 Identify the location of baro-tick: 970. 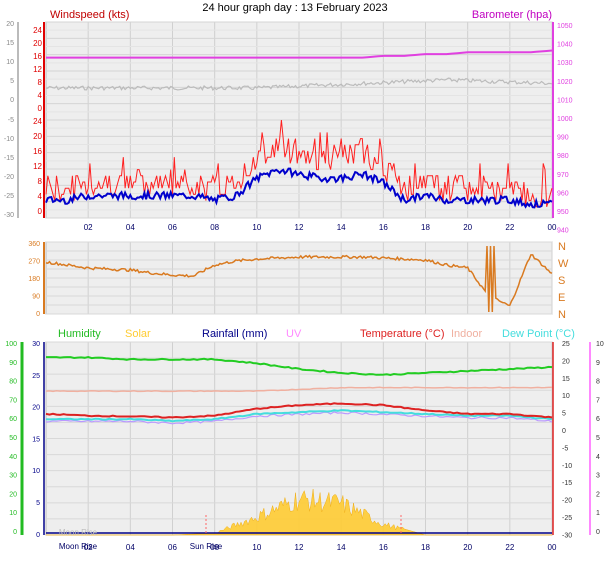
(563, 175).